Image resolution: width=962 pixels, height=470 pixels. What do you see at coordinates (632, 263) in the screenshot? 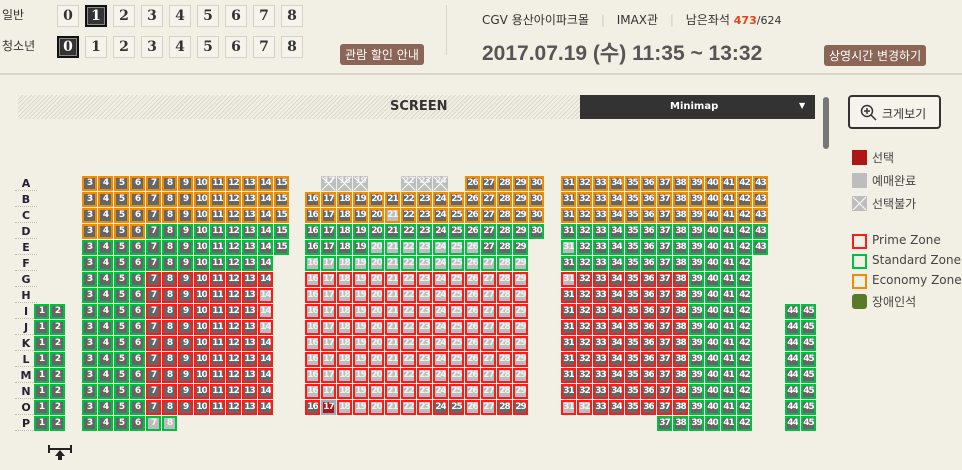
I see `seat-F35: 35` at bounding box center [632, 263].